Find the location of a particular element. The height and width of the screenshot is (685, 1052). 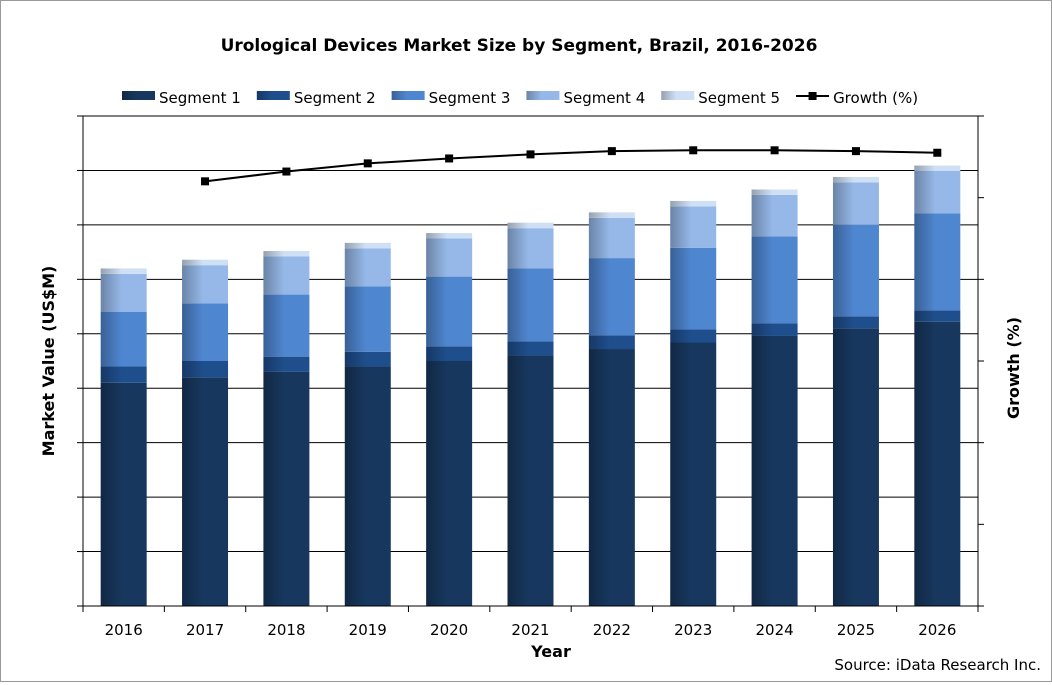

legend-label: Segment 3 is located at coordinates (470, 98).